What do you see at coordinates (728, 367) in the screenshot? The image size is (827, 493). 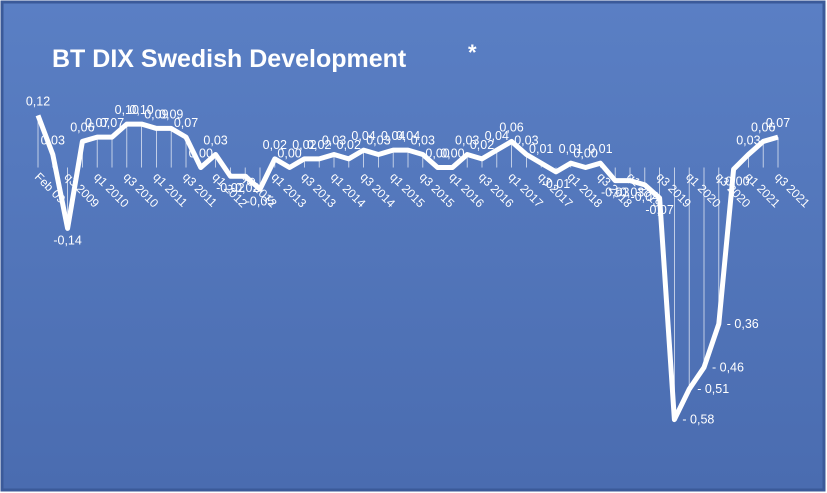 I see `data-label: - 0,46` at bounding box center [728, 367].